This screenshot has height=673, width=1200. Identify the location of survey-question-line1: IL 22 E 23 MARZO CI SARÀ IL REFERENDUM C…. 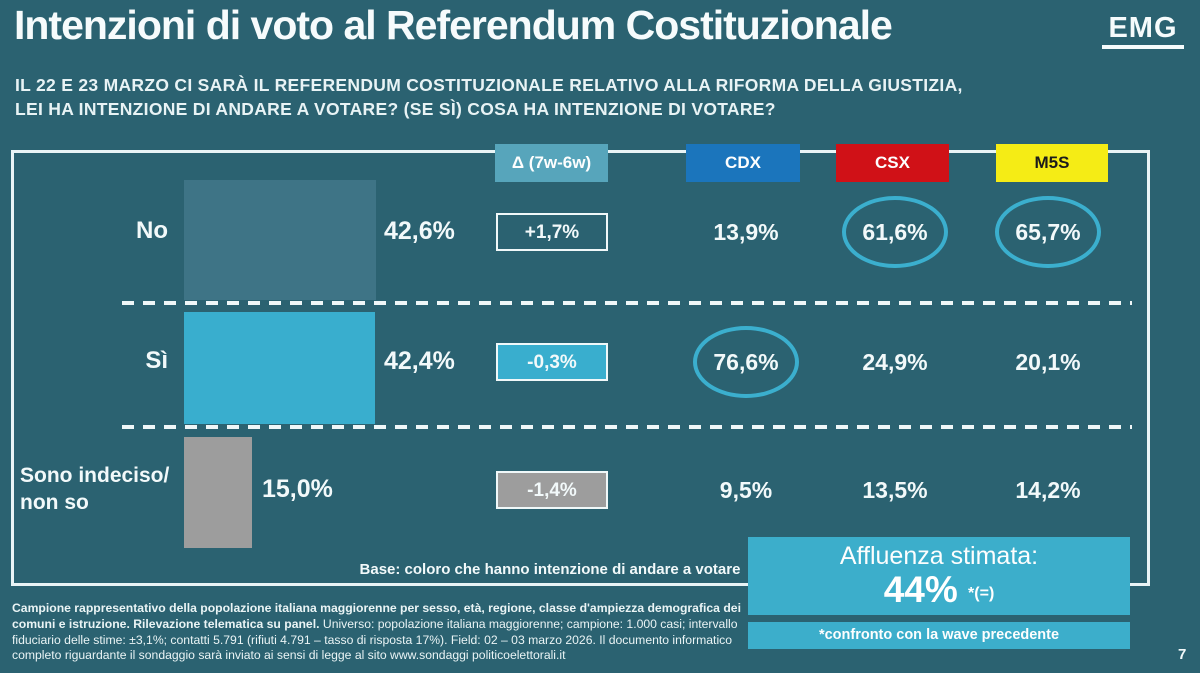
(489, 85).